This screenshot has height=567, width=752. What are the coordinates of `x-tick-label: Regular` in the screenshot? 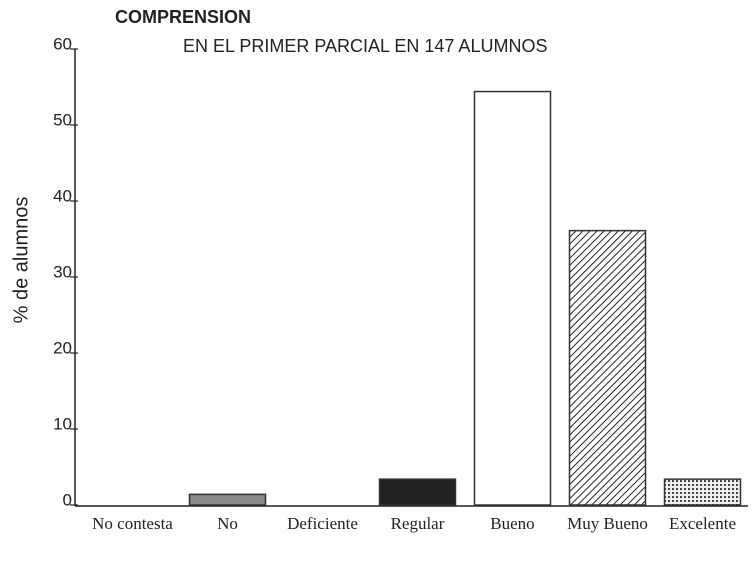 It's located at (418, 523).